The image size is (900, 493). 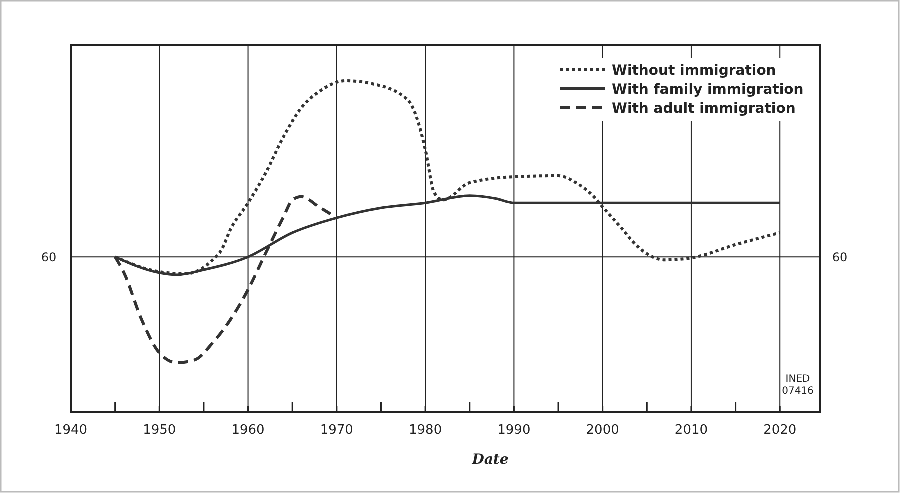 I want to click on x-tick-label: 1940, so click(x=71, y=430).